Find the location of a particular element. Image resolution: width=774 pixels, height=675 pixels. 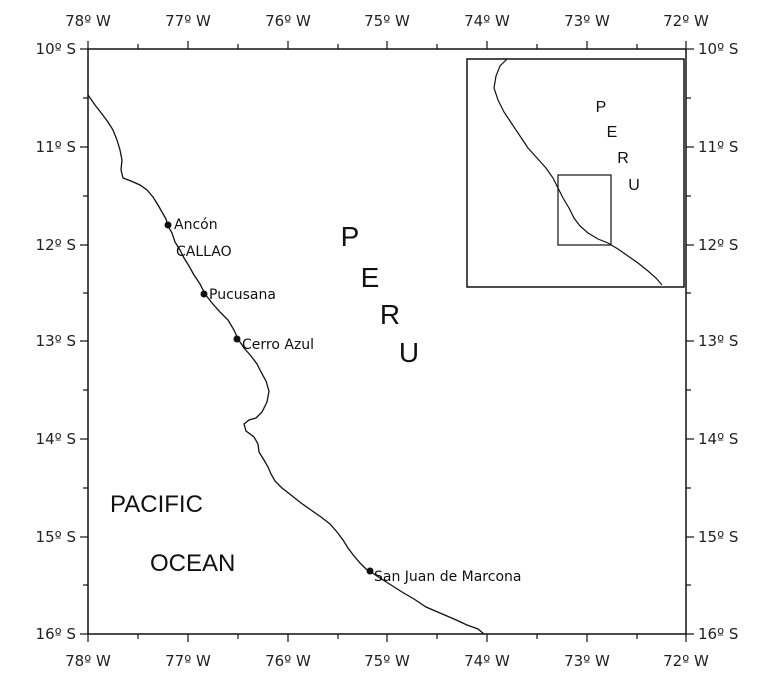

city-markers is located at coordinates (269, 398).